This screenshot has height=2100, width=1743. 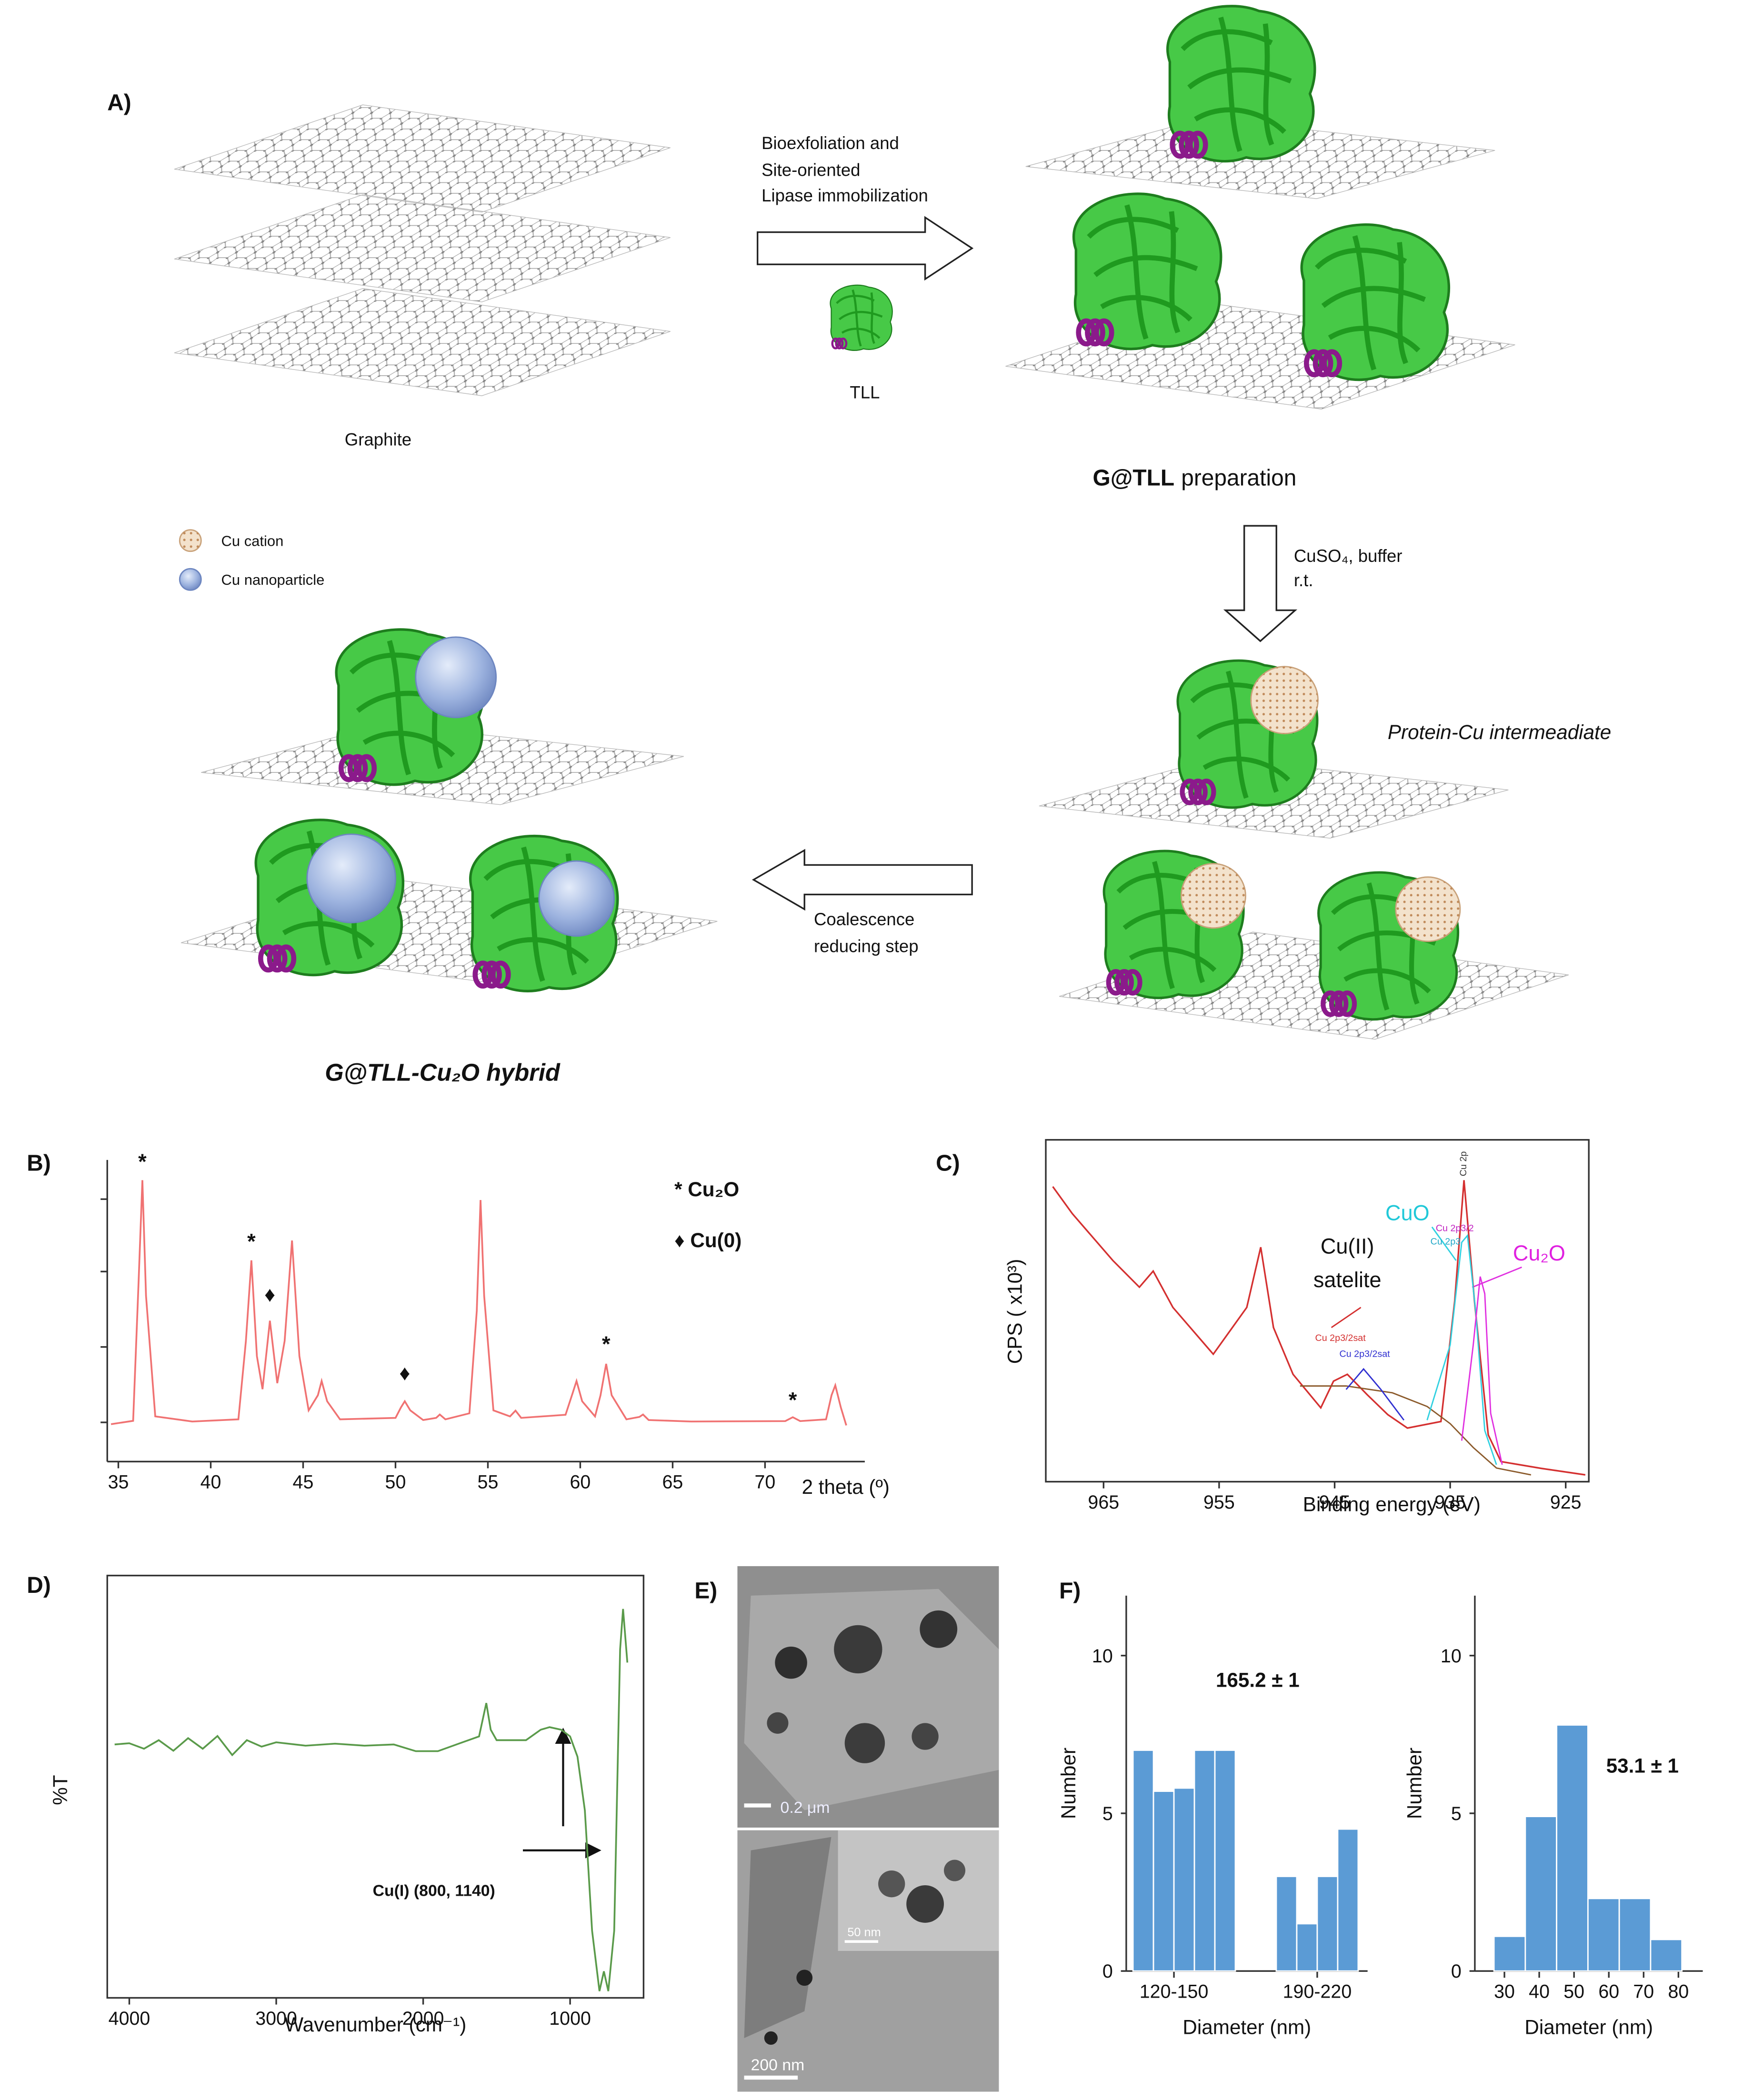 I want to click on y-axis-label: %T, so click(x=60, y=1790).